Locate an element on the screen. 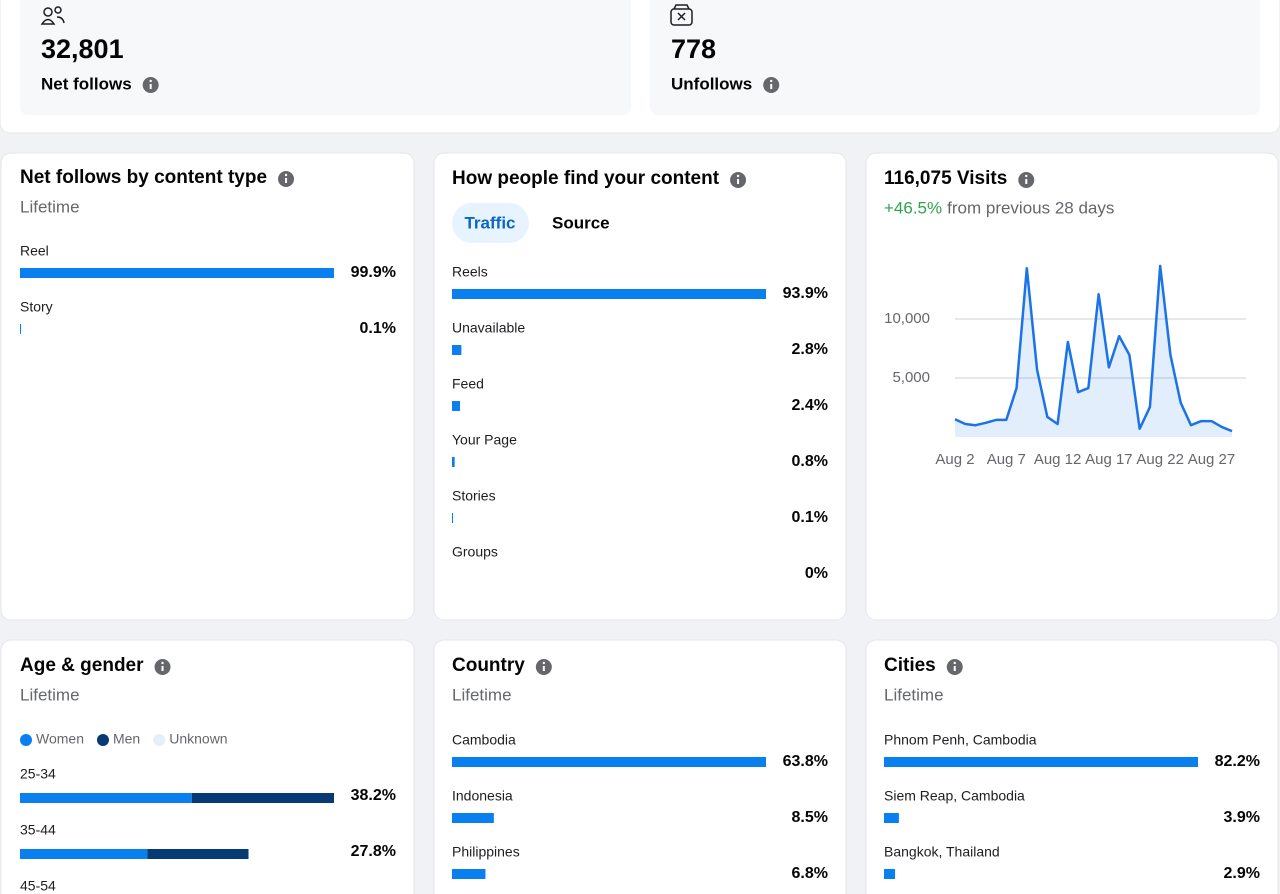 The width and height of the screenshot is (1280, 894). legend-label: Men is located at coordinates (126, 739).